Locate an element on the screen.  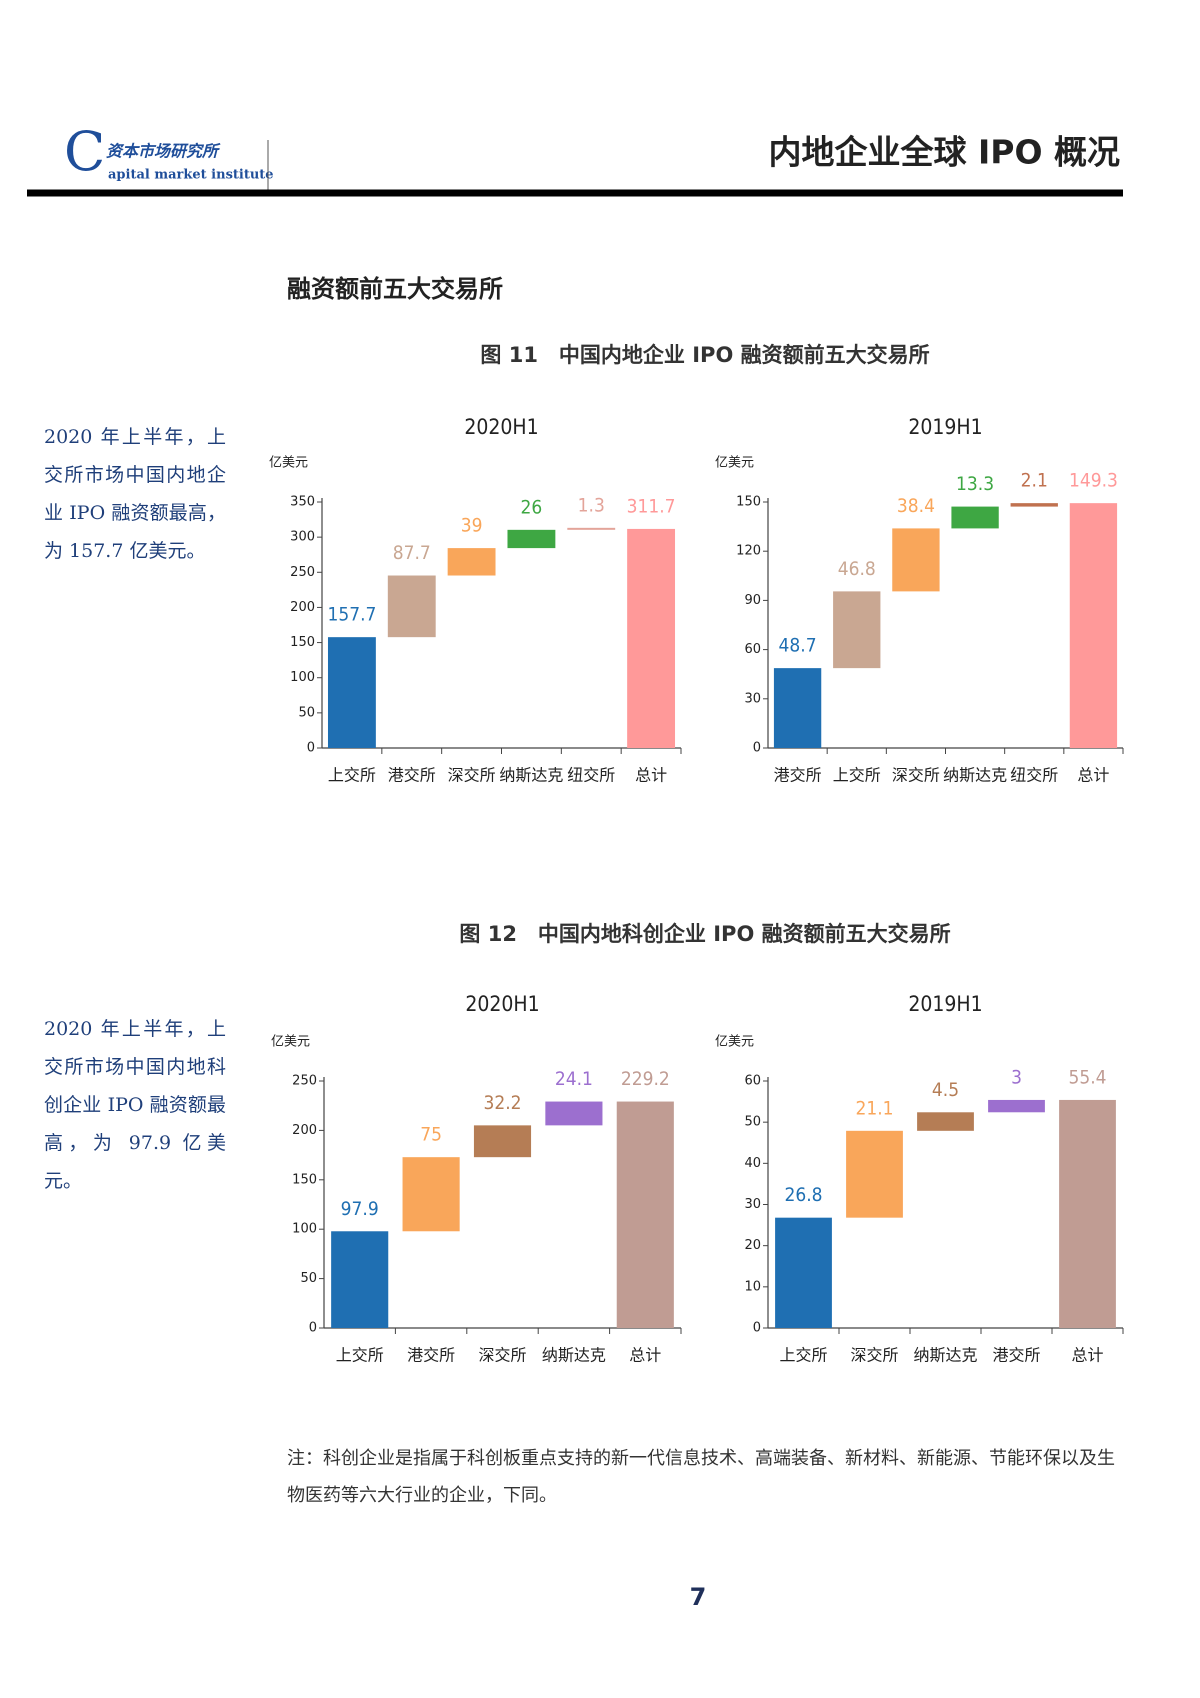
value-label: 21.1 is located at coordinates (874, 1108).